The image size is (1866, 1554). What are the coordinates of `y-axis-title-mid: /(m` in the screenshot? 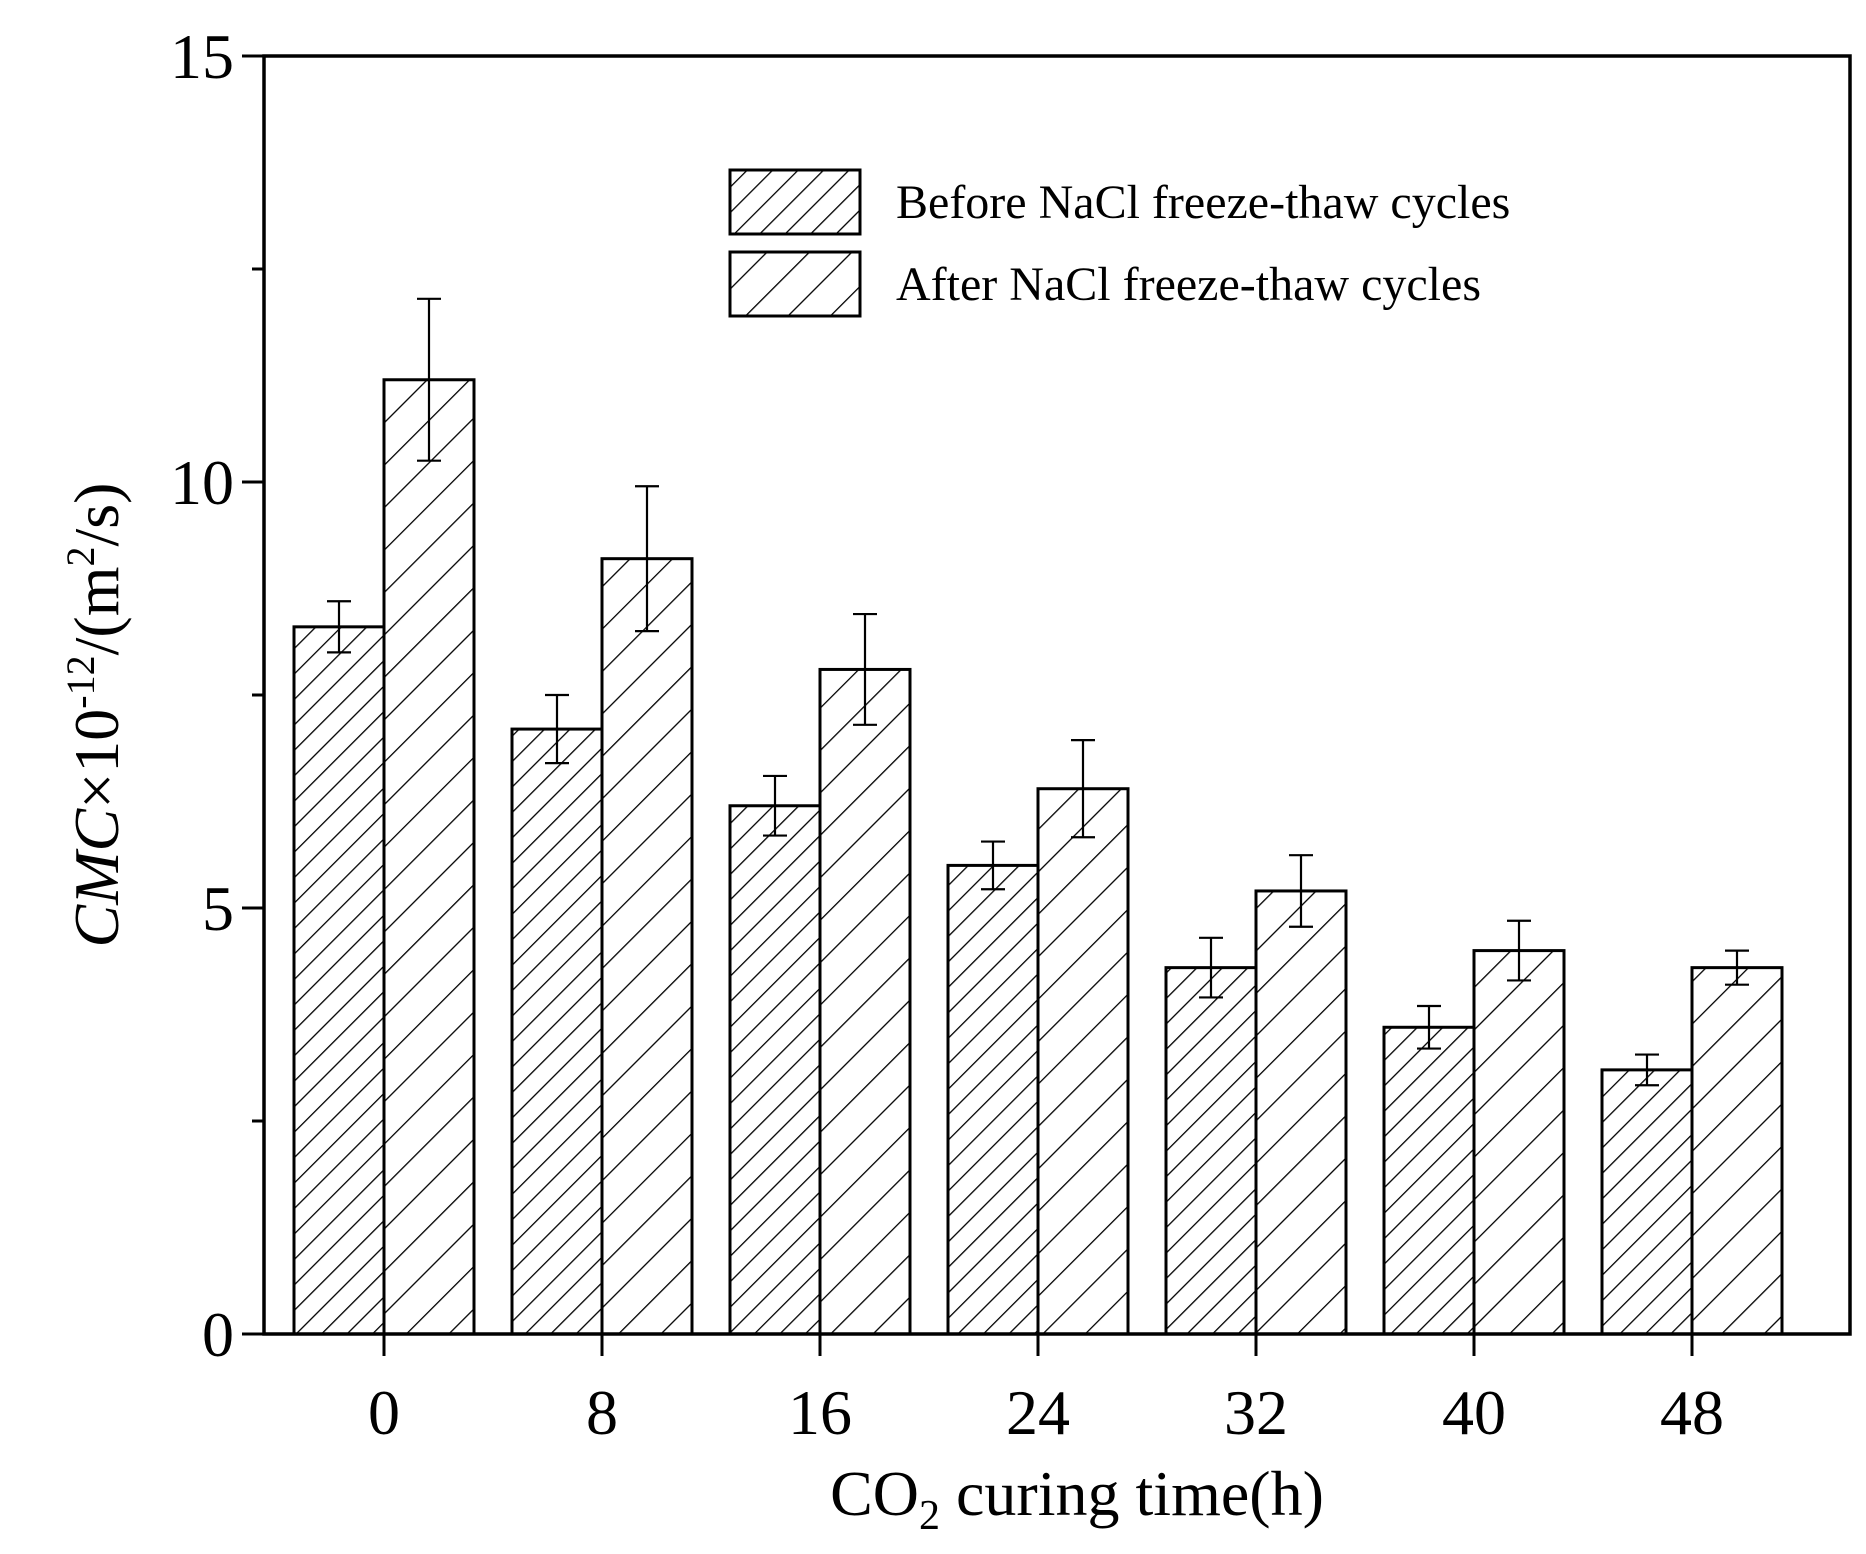 It's located at (96, 611).